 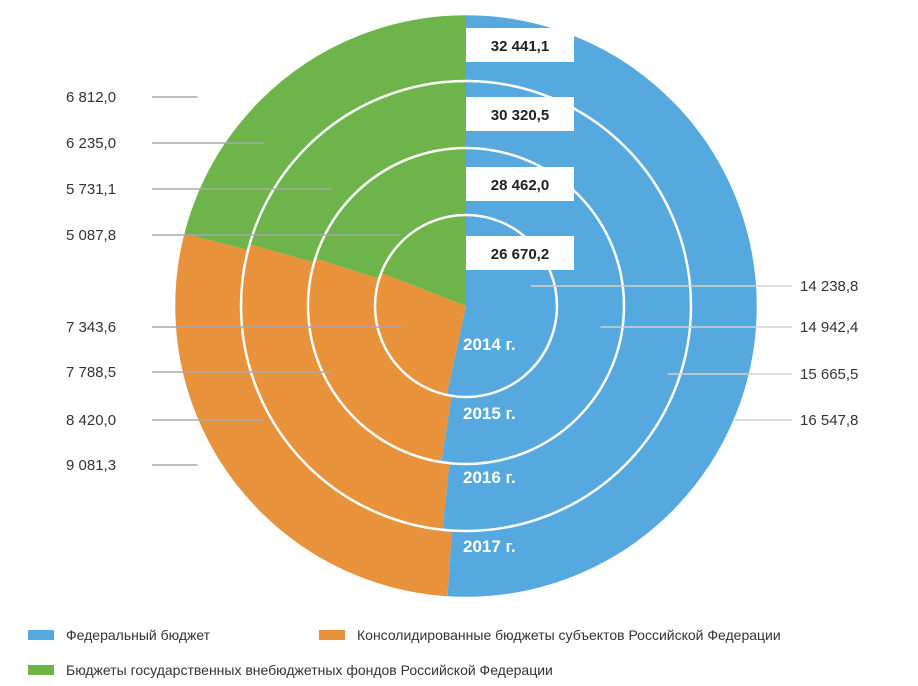 What do you see at coordinates (91, 327) in the screenshot?
I see `label-regional-2014: 7 343,6` at bounding box center [91, 327].